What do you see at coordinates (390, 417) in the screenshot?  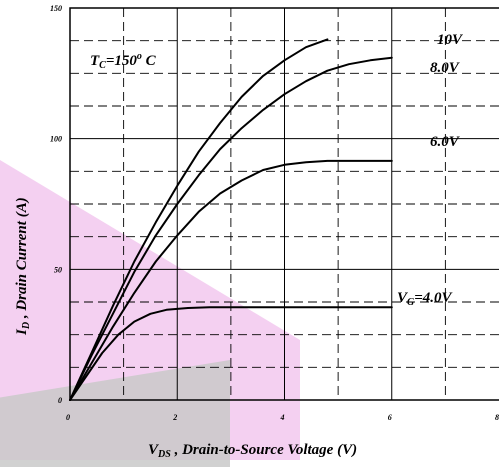 I see `x-tick-label: 6` at bounding box center [390, 417].